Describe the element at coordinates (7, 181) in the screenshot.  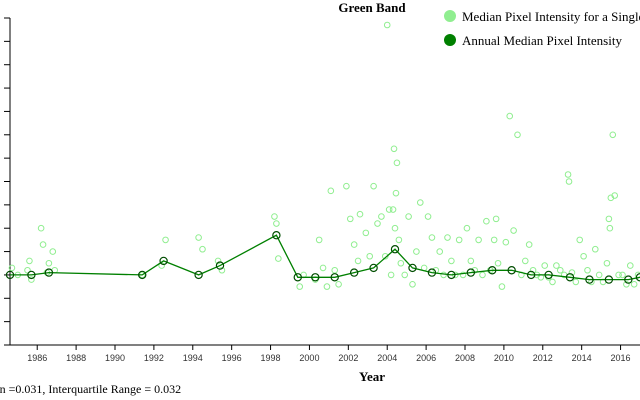
I see `y-axis` at that location.